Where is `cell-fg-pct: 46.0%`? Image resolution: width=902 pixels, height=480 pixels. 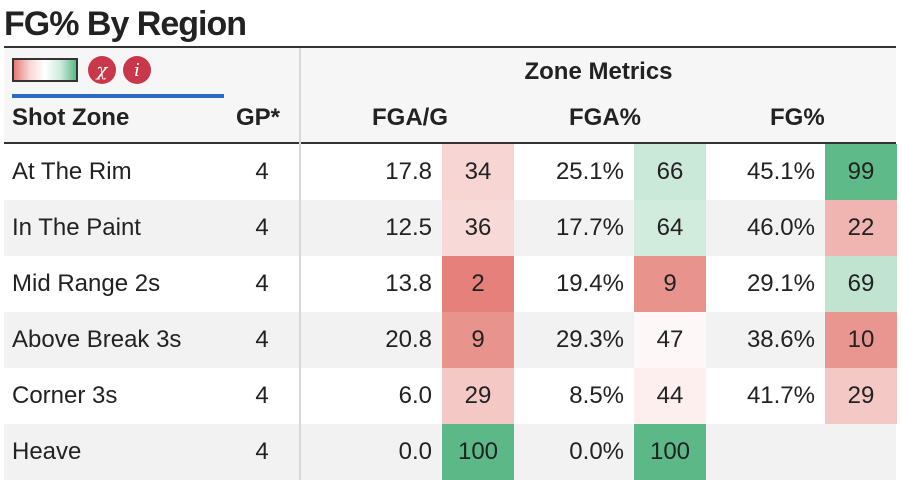 cell-fg-pct: 46.0% is located at coordinates (780, 227).